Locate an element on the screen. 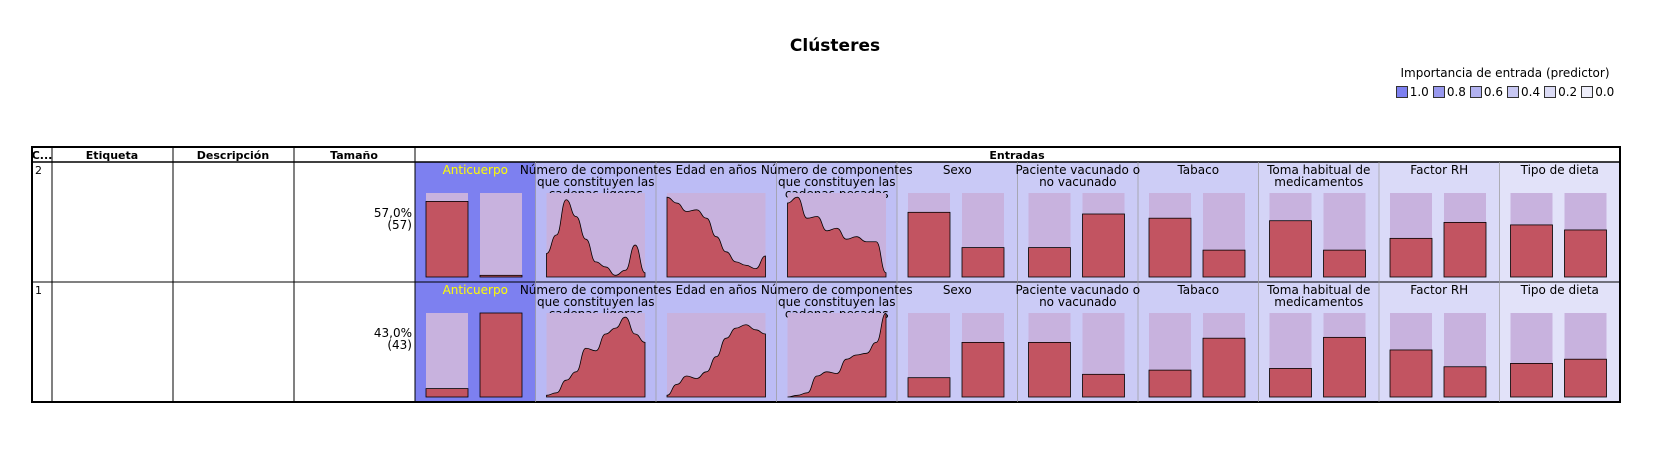 This screenshot has width=1670, height=459. chart-title: Clústeres is located at coordinates (835, 46).